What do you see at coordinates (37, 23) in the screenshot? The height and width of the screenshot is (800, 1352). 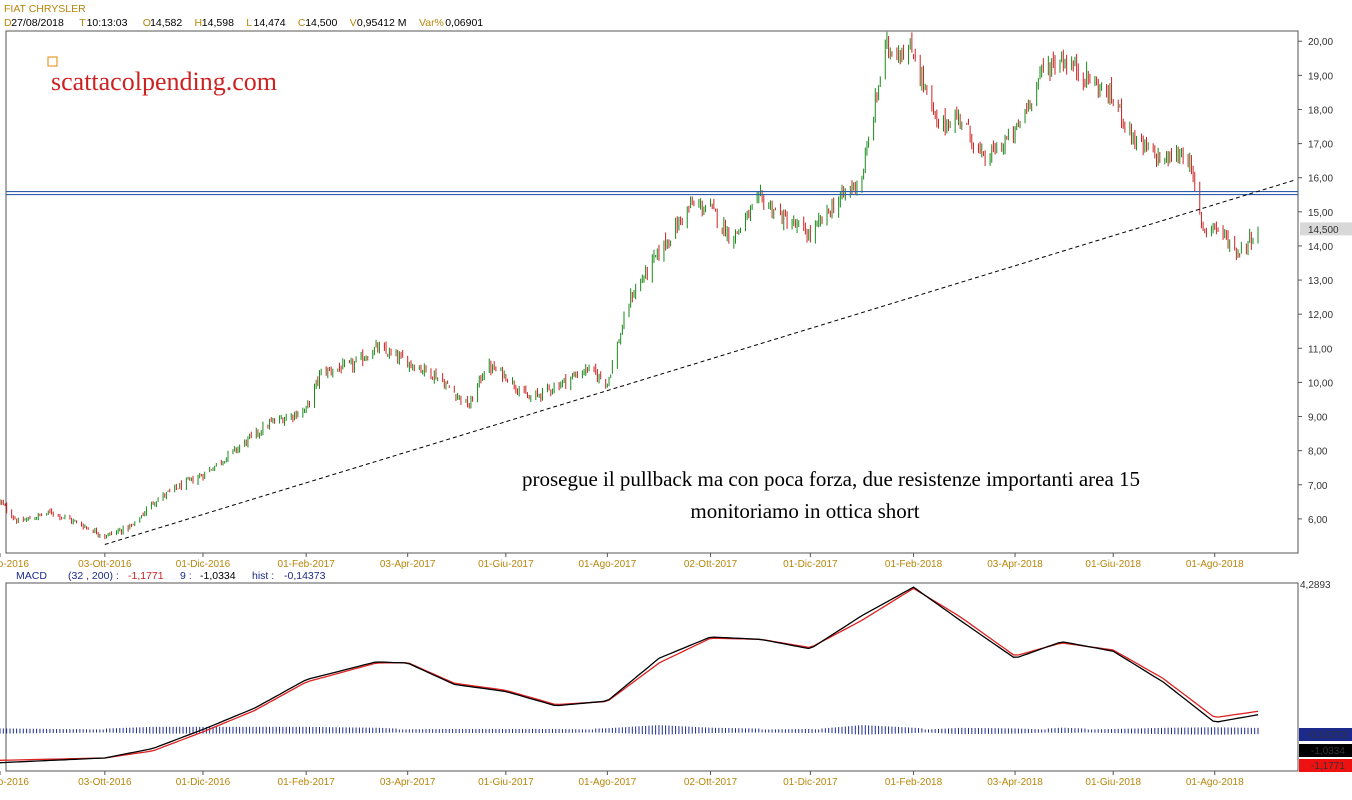 I see `header-value: 27/08/2018` at bounding box center [37, 23].